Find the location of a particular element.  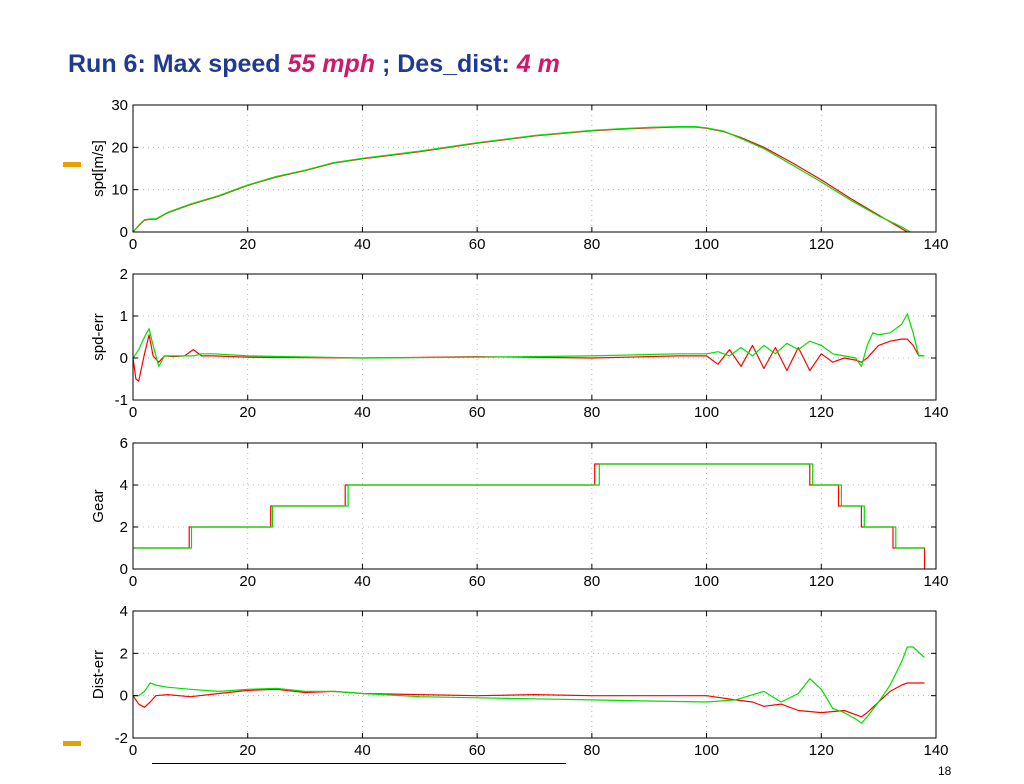

footer-rule is located at coordinates (359, 763).